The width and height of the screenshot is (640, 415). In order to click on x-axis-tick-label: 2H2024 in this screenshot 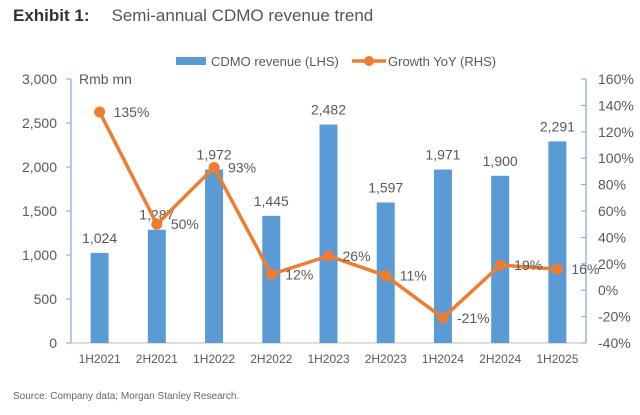, I will do `click(500, 359)`.